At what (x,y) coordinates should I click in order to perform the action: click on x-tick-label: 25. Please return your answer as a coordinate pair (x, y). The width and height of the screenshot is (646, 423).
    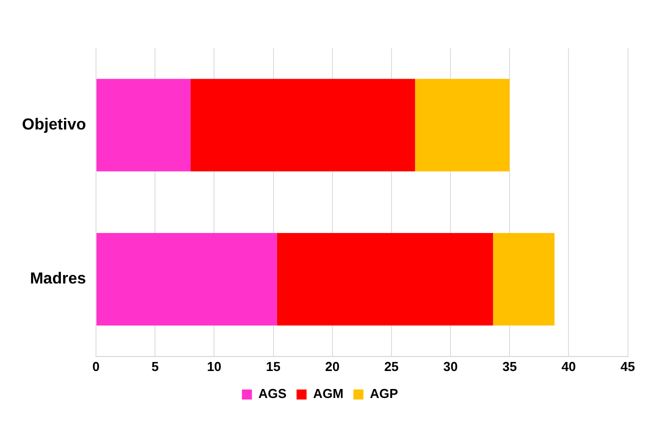
    Looking at the image, I should click on (391, 366).